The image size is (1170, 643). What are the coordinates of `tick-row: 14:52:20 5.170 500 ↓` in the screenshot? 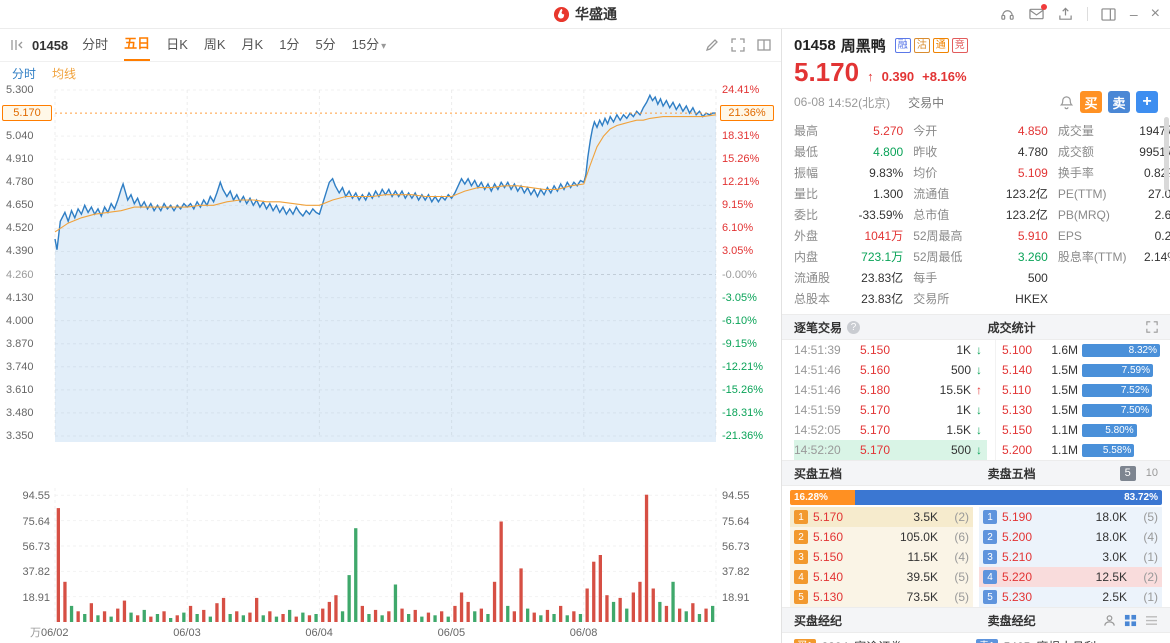 It's located at (890, 450).